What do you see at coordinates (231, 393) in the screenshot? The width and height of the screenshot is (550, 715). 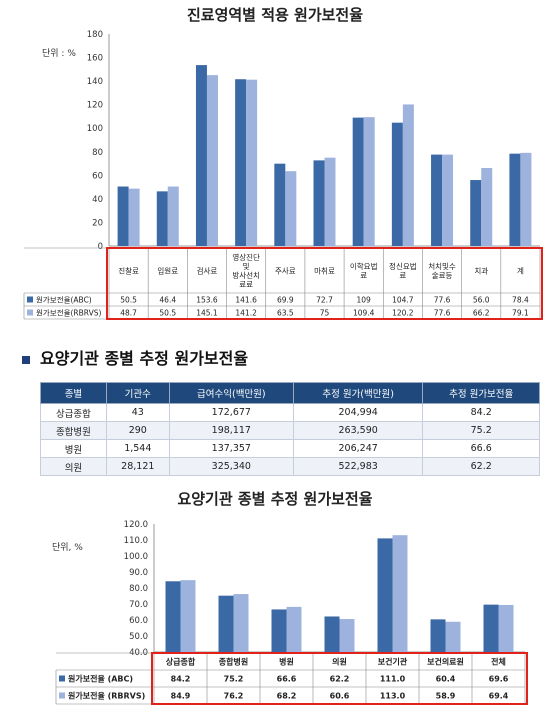 I see `table-header-cell: 급여수익(백만원)` at bounding box center [231, 393].